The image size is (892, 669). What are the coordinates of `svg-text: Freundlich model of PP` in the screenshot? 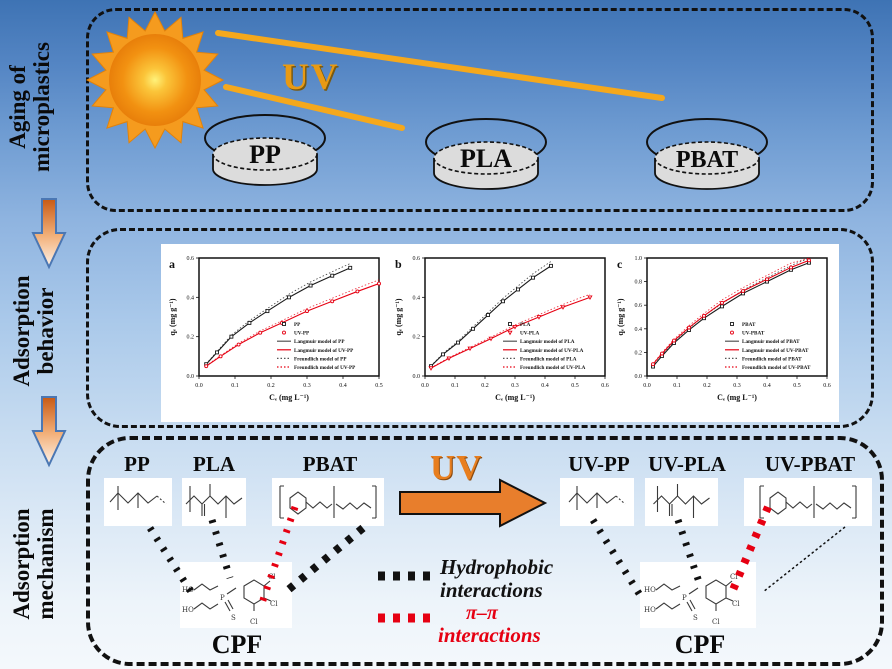 It's located at (320, 359).